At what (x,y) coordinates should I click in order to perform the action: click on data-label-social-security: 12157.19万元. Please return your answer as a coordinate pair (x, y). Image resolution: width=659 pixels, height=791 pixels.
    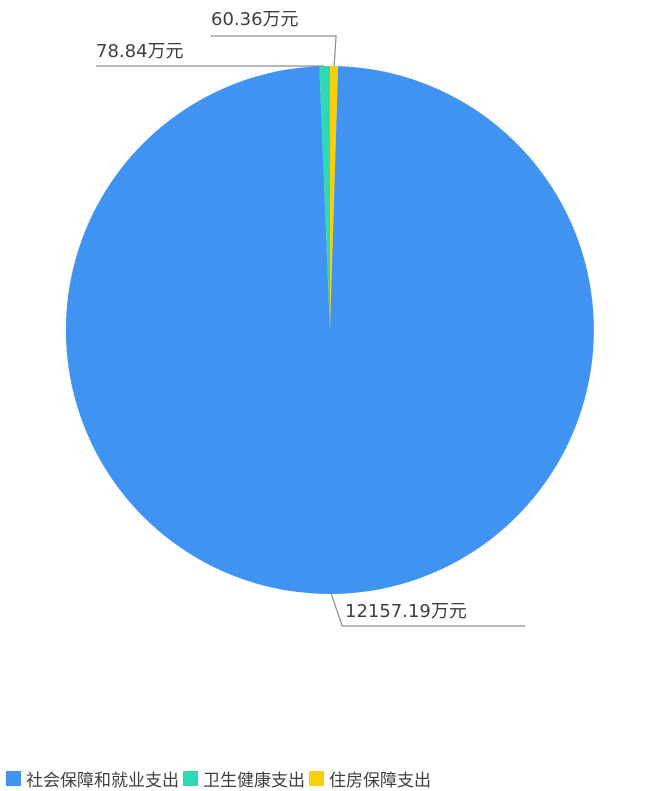
    Looking at the image, I should click on (406, 611).